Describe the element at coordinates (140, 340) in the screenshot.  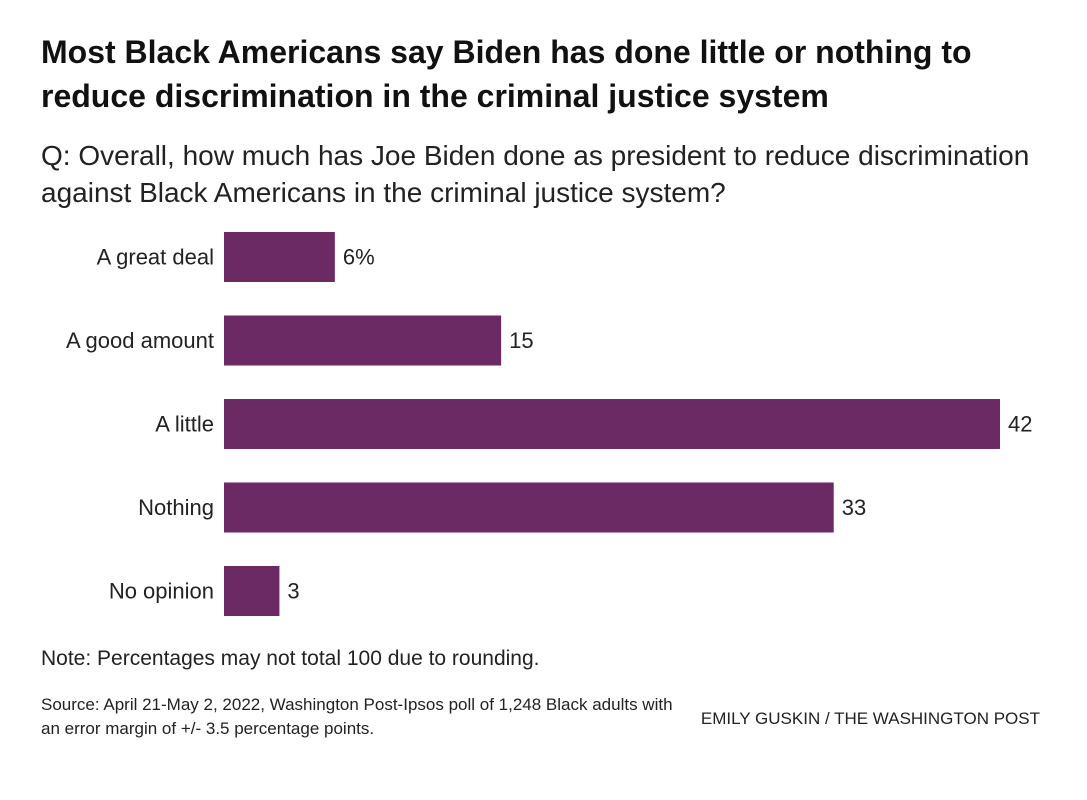
I see `category-label: A good amount` at that location.